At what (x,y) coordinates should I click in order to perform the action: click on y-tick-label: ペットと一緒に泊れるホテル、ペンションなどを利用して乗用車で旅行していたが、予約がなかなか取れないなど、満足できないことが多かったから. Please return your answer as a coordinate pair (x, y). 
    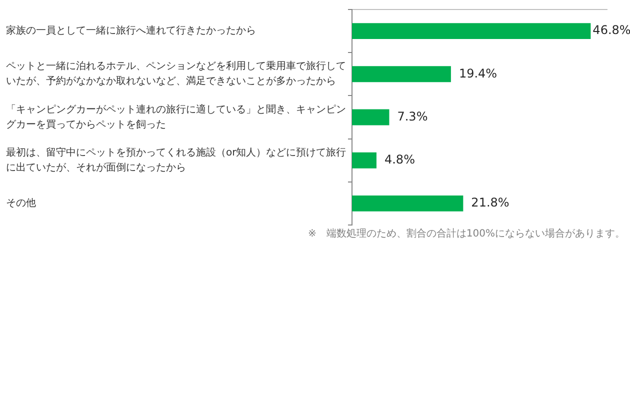
    Looking at the image, I should click on (176, 74).